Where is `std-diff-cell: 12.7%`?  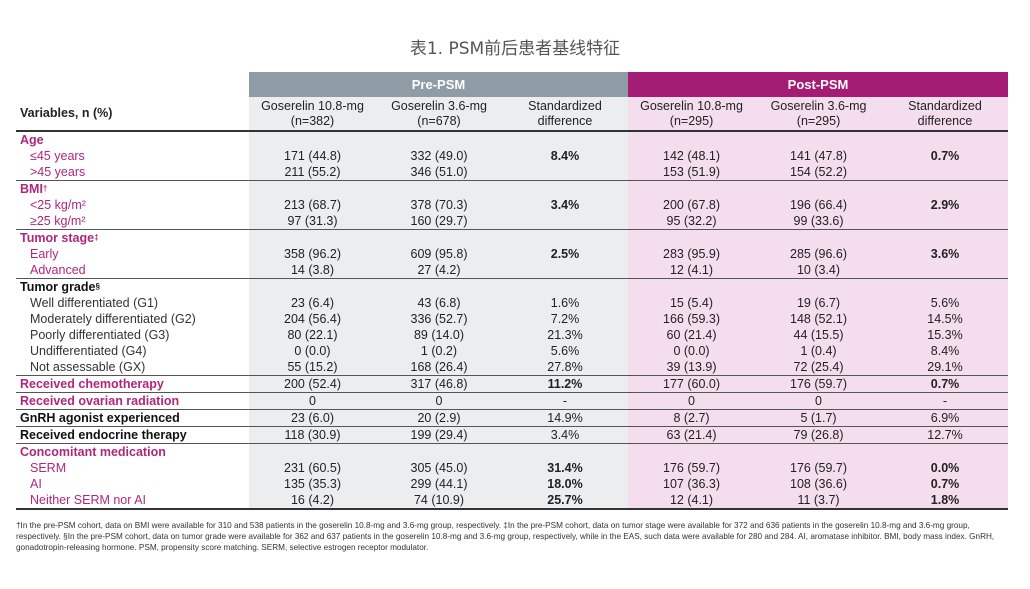
std-diff-cell: 12.7% is located at coordinates (945, 435).